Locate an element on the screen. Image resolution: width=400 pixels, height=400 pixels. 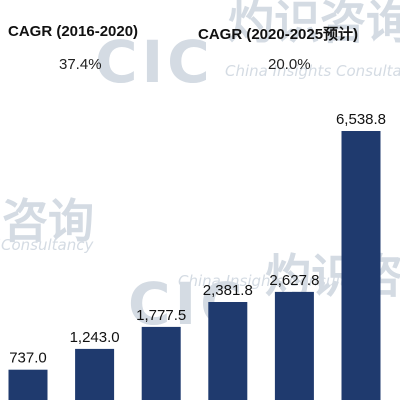
bar-value-label-4: 2,627.8 is located at coordinates (294, 280).